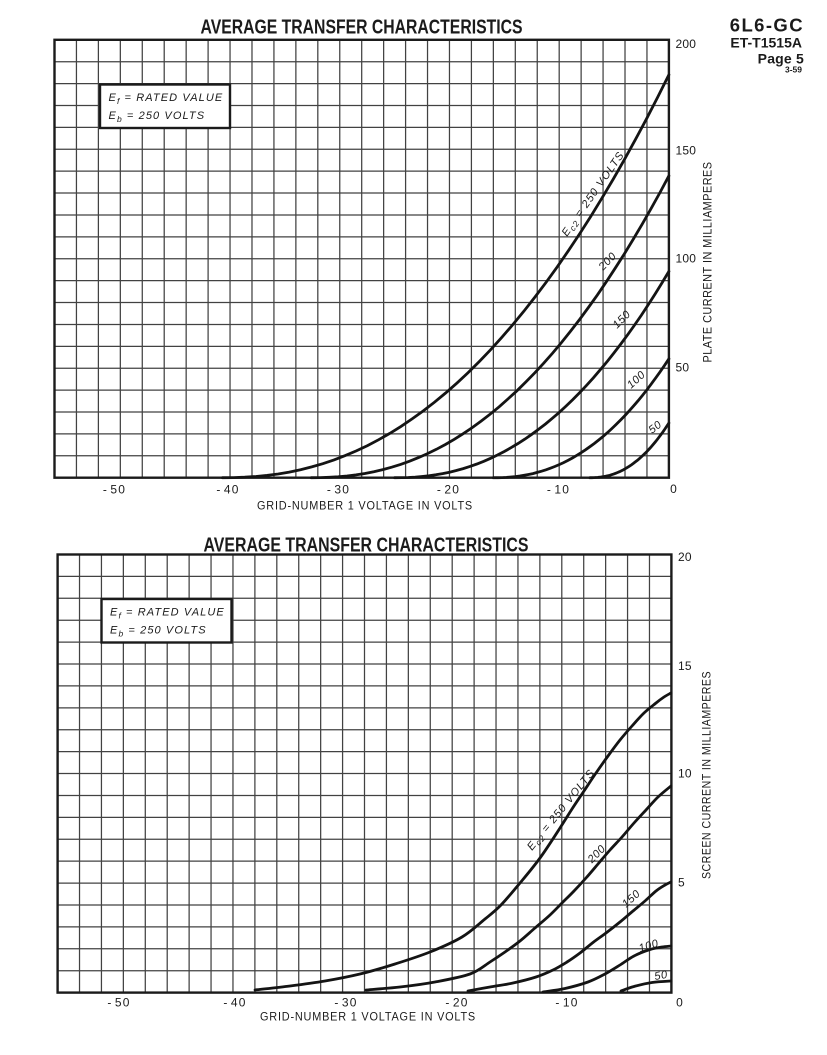 This screenshot has width=827, height=1055. What do you see at coordinates (685, 774) in the screenshot?
I see `svg-text: 10` at bounding box center [685, 774].